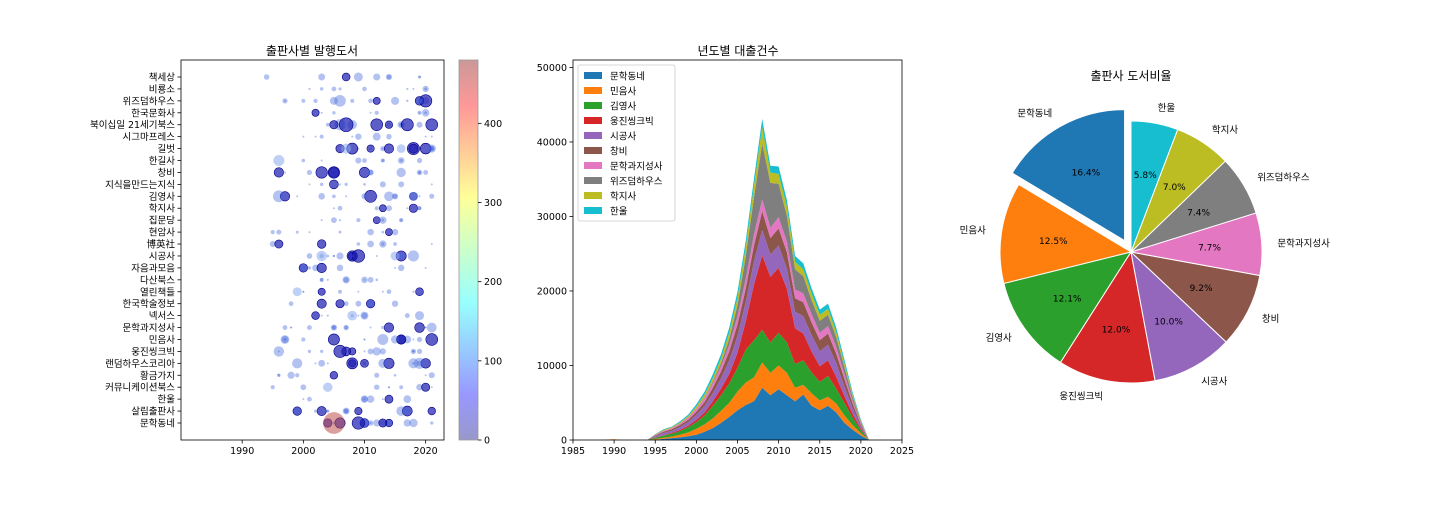  I want to click on area-title: 년도별 대출건수, so click(737, 51).